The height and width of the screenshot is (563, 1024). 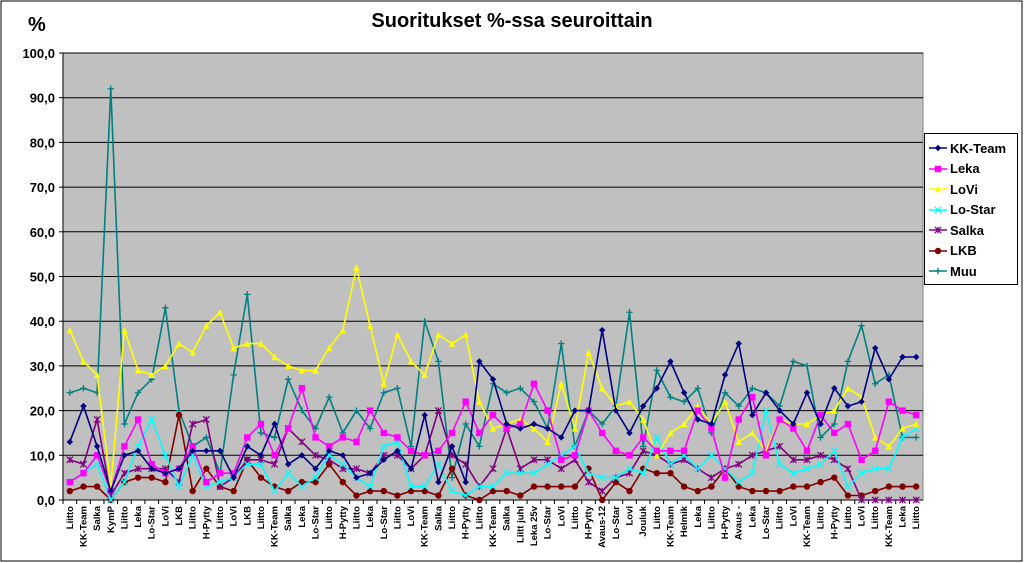 What do you see at coordinates (512, 21) in the screenshot?
I see `chart-title: Suoritukset %-ssa seuroittain` at bounding box center [512, 21].